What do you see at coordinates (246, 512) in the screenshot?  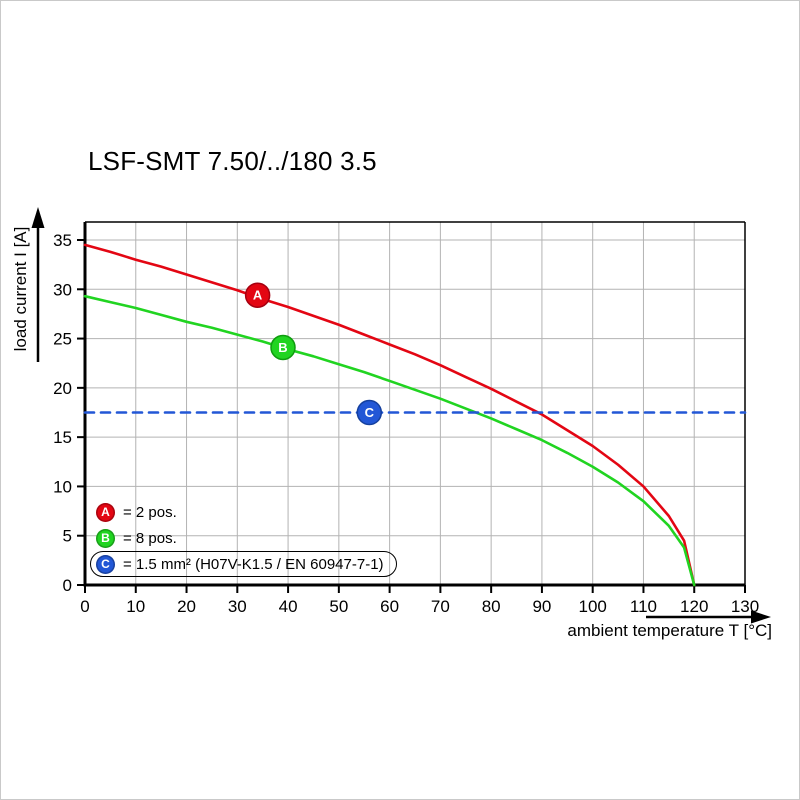 I see `legend-item-a: A = 2 pos.` at bounding box center [246, 512].